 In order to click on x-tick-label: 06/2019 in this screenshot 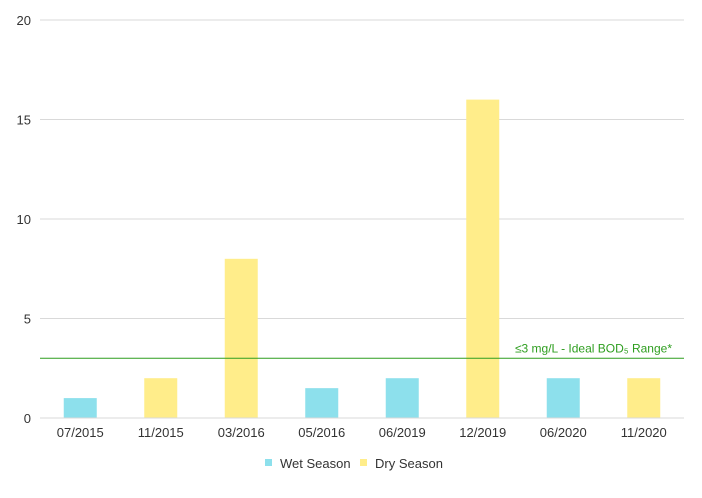, I will do `click(402, 432)`.